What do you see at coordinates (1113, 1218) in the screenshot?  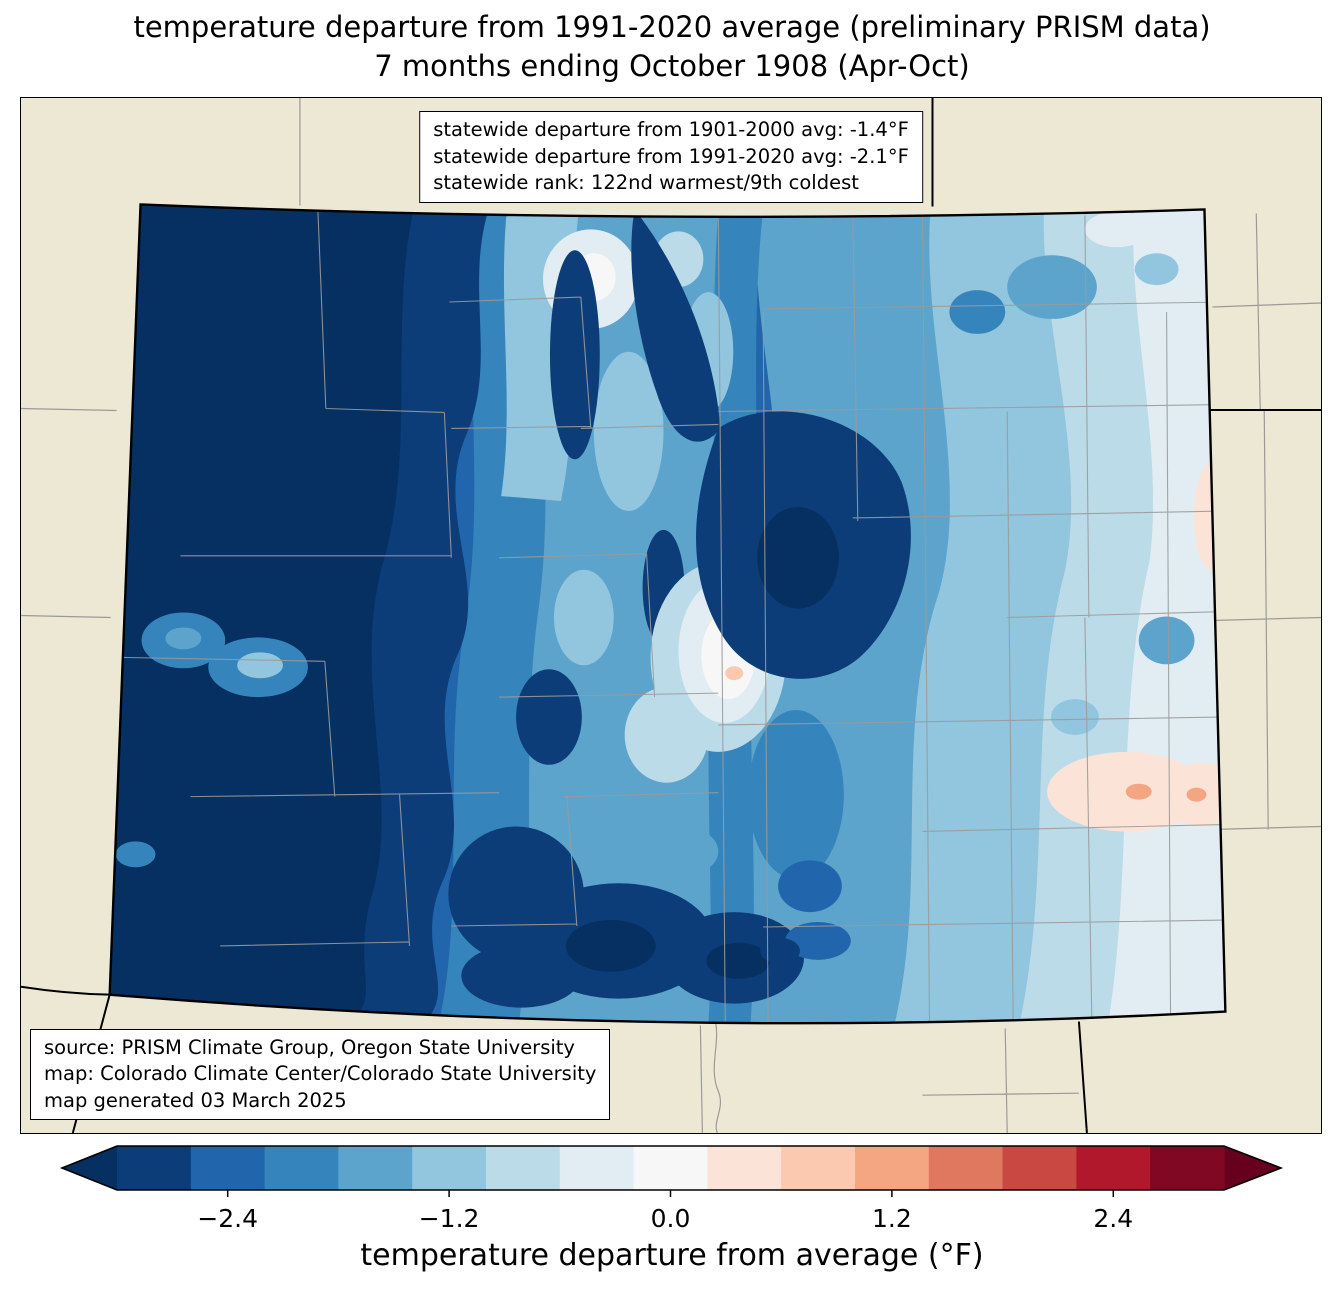 I see `colorbar-tick-label: 2.4` at bounding box center [1113, 1218].